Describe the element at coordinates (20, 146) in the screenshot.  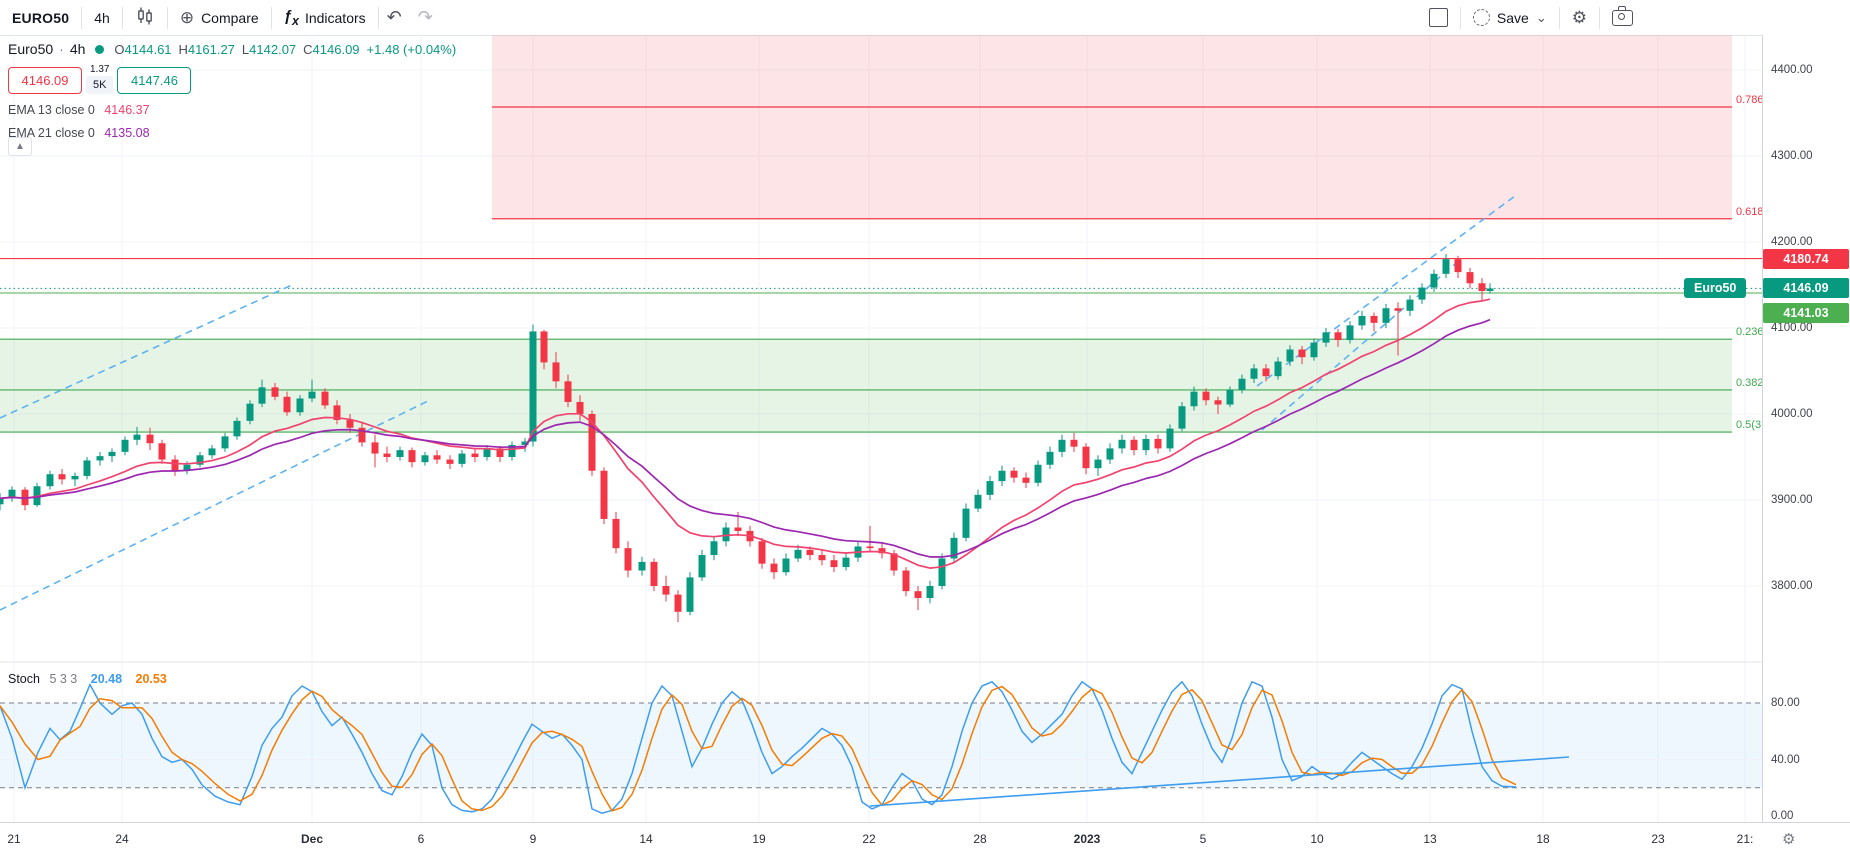
I see `legend-collapse-button: ▲` at that location.